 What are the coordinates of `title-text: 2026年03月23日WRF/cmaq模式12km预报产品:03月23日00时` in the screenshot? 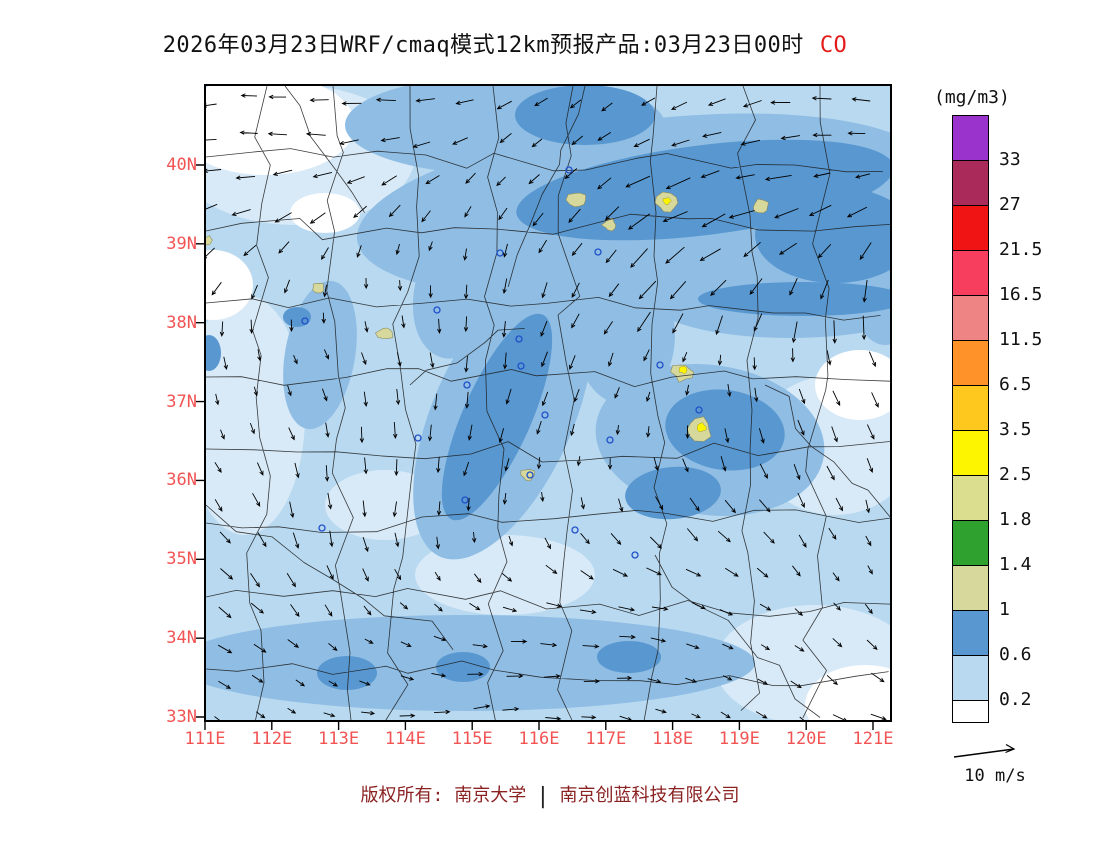 It's located at (483, 45).